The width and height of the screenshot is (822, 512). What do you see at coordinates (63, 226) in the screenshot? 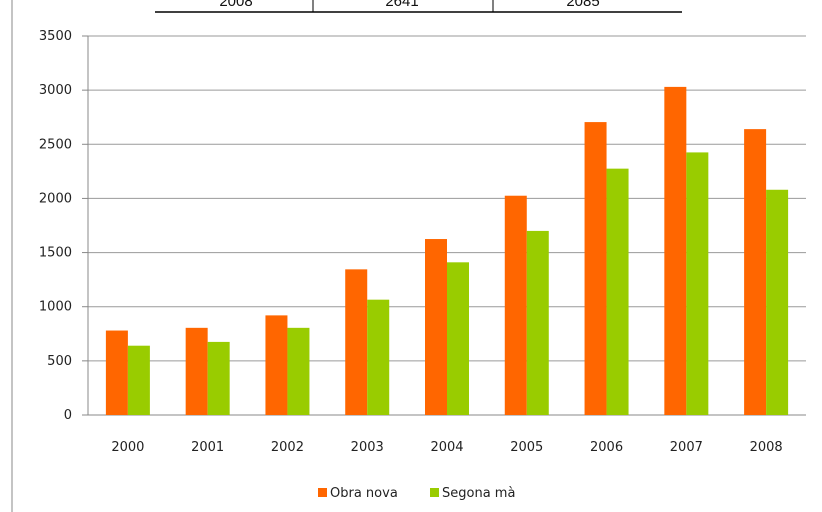
I see `y-axis-ticks: 0 500 1000 1500 2000 2500 3000 3500` at bounding box center [63, 226].